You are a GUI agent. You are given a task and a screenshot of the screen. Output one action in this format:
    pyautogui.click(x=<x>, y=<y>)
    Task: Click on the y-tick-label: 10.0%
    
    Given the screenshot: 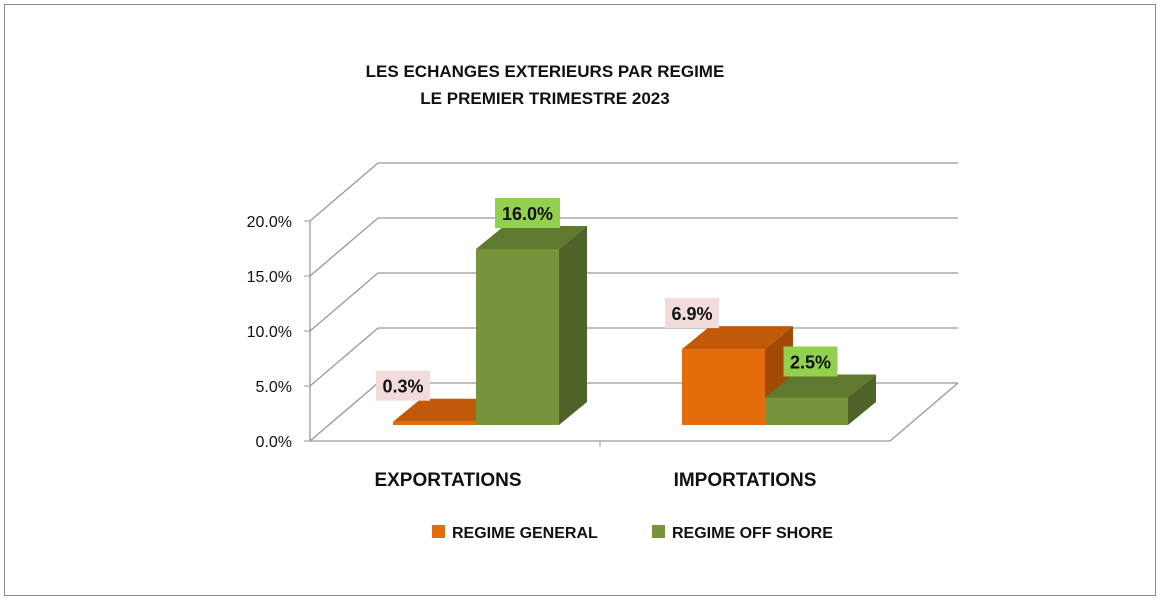 What is the action you would take?
    pyautogui.click(x=269, y=332)
    